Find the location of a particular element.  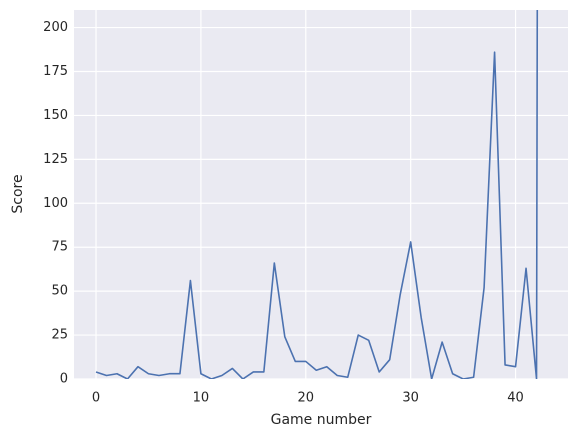

y-axis-label: Score is located at coordinates (18, 193).